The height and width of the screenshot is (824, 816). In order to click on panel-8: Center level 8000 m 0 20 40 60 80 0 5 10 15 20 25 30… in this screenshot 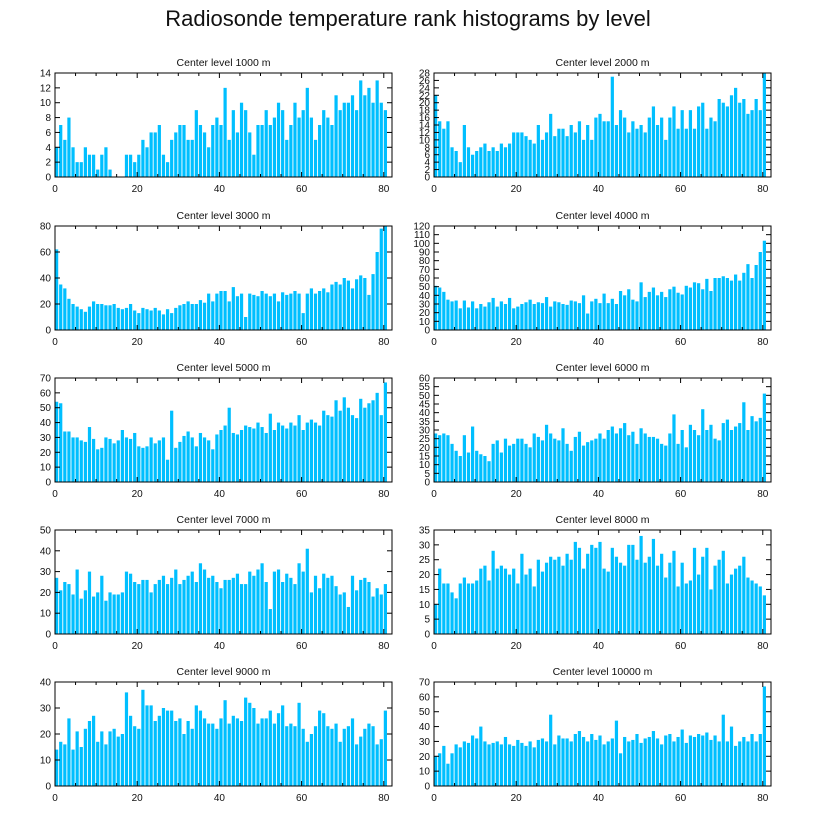, I will do `click(595, 583)`.